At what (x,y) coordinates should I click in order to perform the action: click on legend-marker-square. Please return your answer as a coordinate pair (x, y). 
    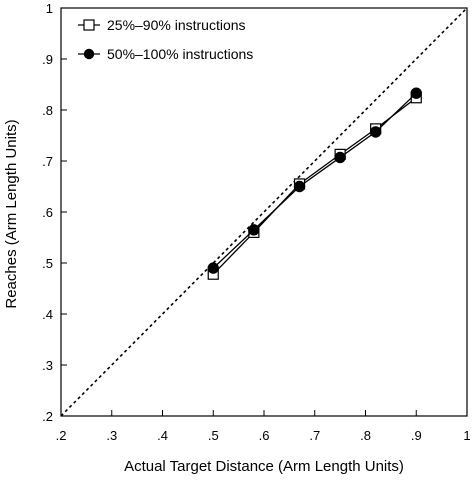
    Looking at the image, I should click on (89, 25).